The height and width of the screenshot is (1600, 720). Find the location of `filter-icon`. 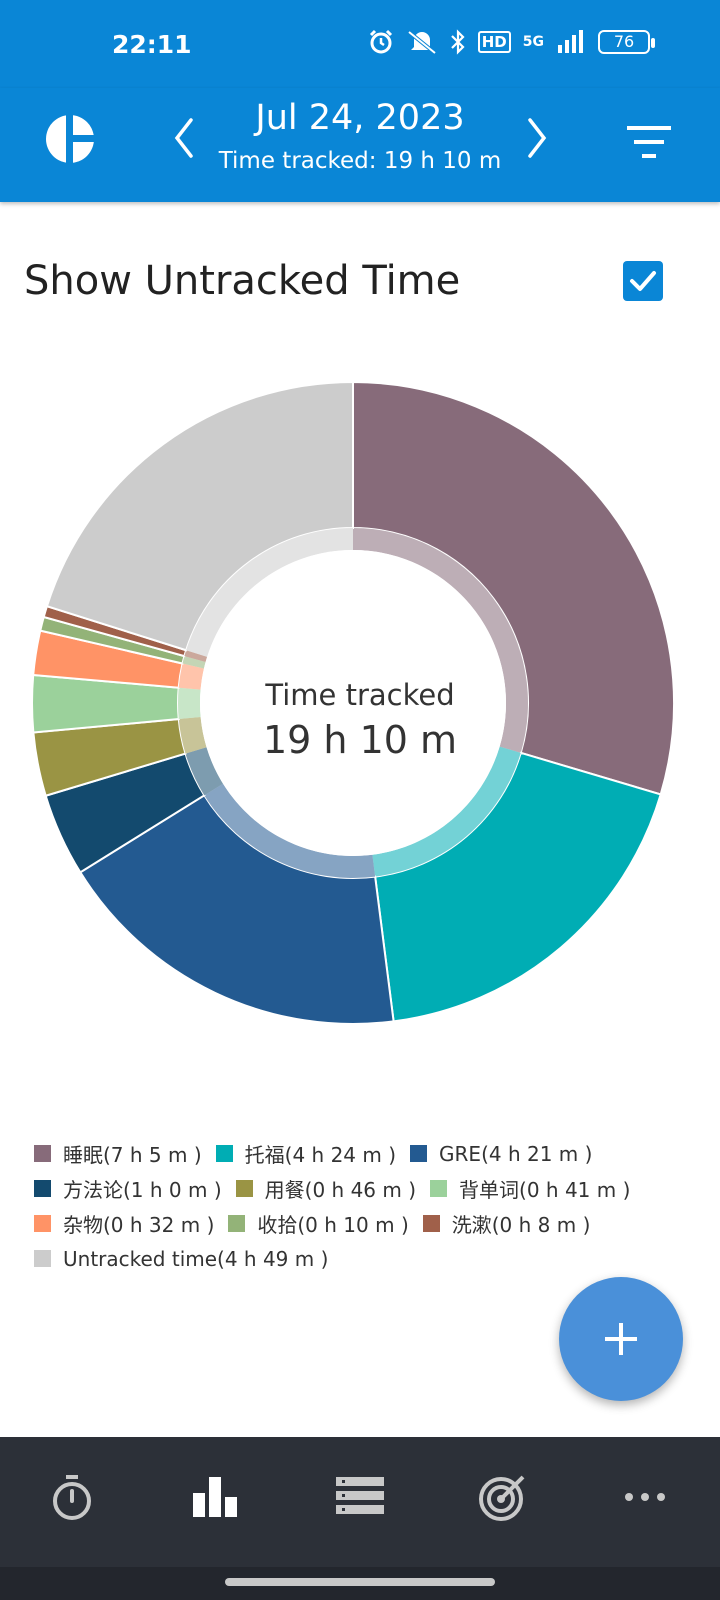

filter-icon is located at coordinates (649, 142).